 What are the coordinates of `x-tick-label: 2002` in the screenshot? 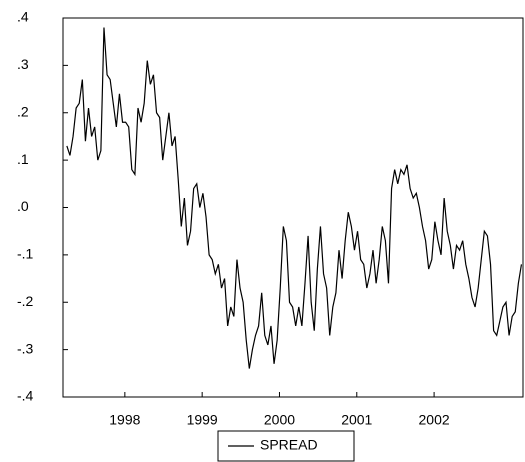 It's located at (434, 420).